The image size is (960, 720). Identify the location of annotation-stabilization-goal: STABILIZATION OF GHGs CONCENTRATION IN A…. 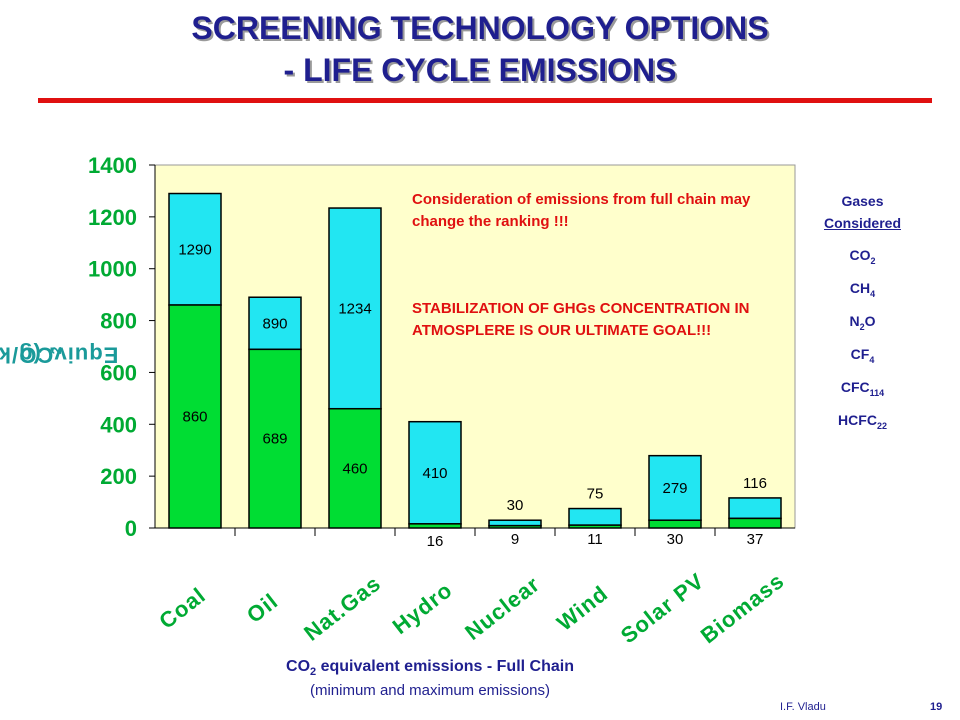
(581, 319).